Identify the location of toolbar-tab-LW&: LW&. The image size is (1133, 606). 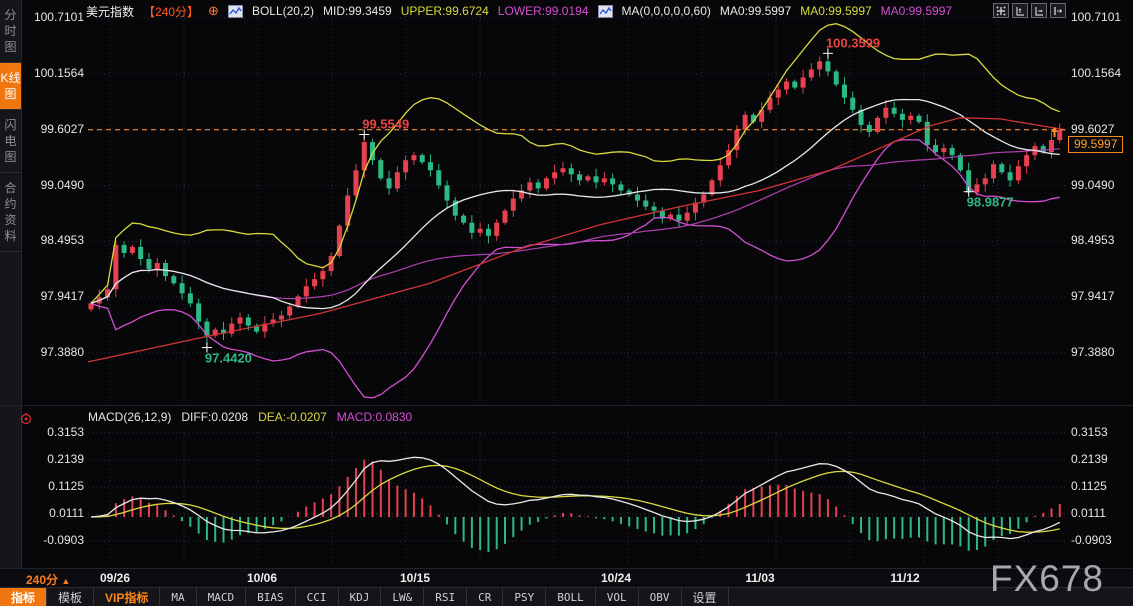
(403, 597).